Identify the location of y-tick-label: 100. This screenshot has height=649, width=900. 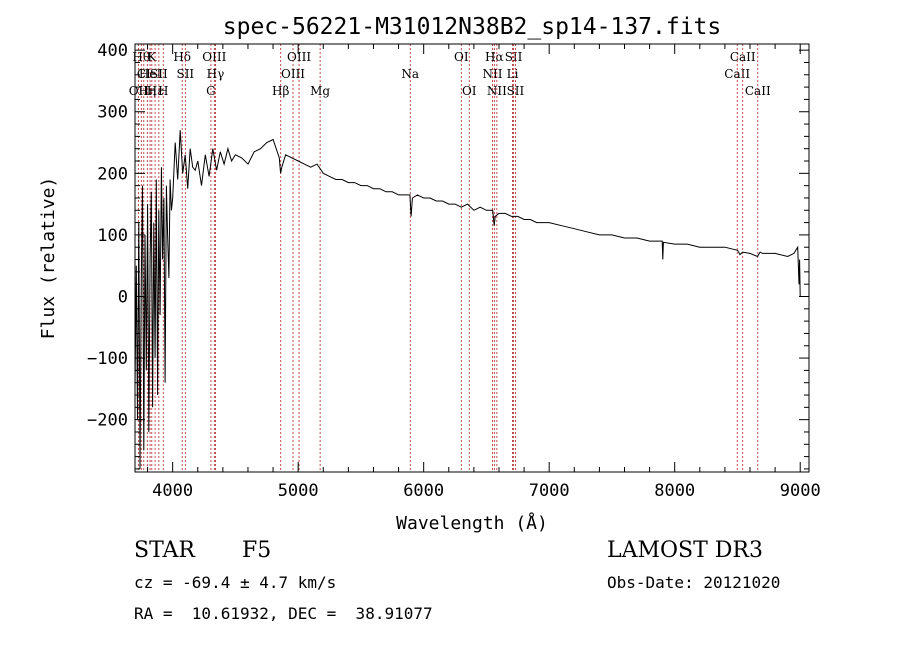
(112, 236).